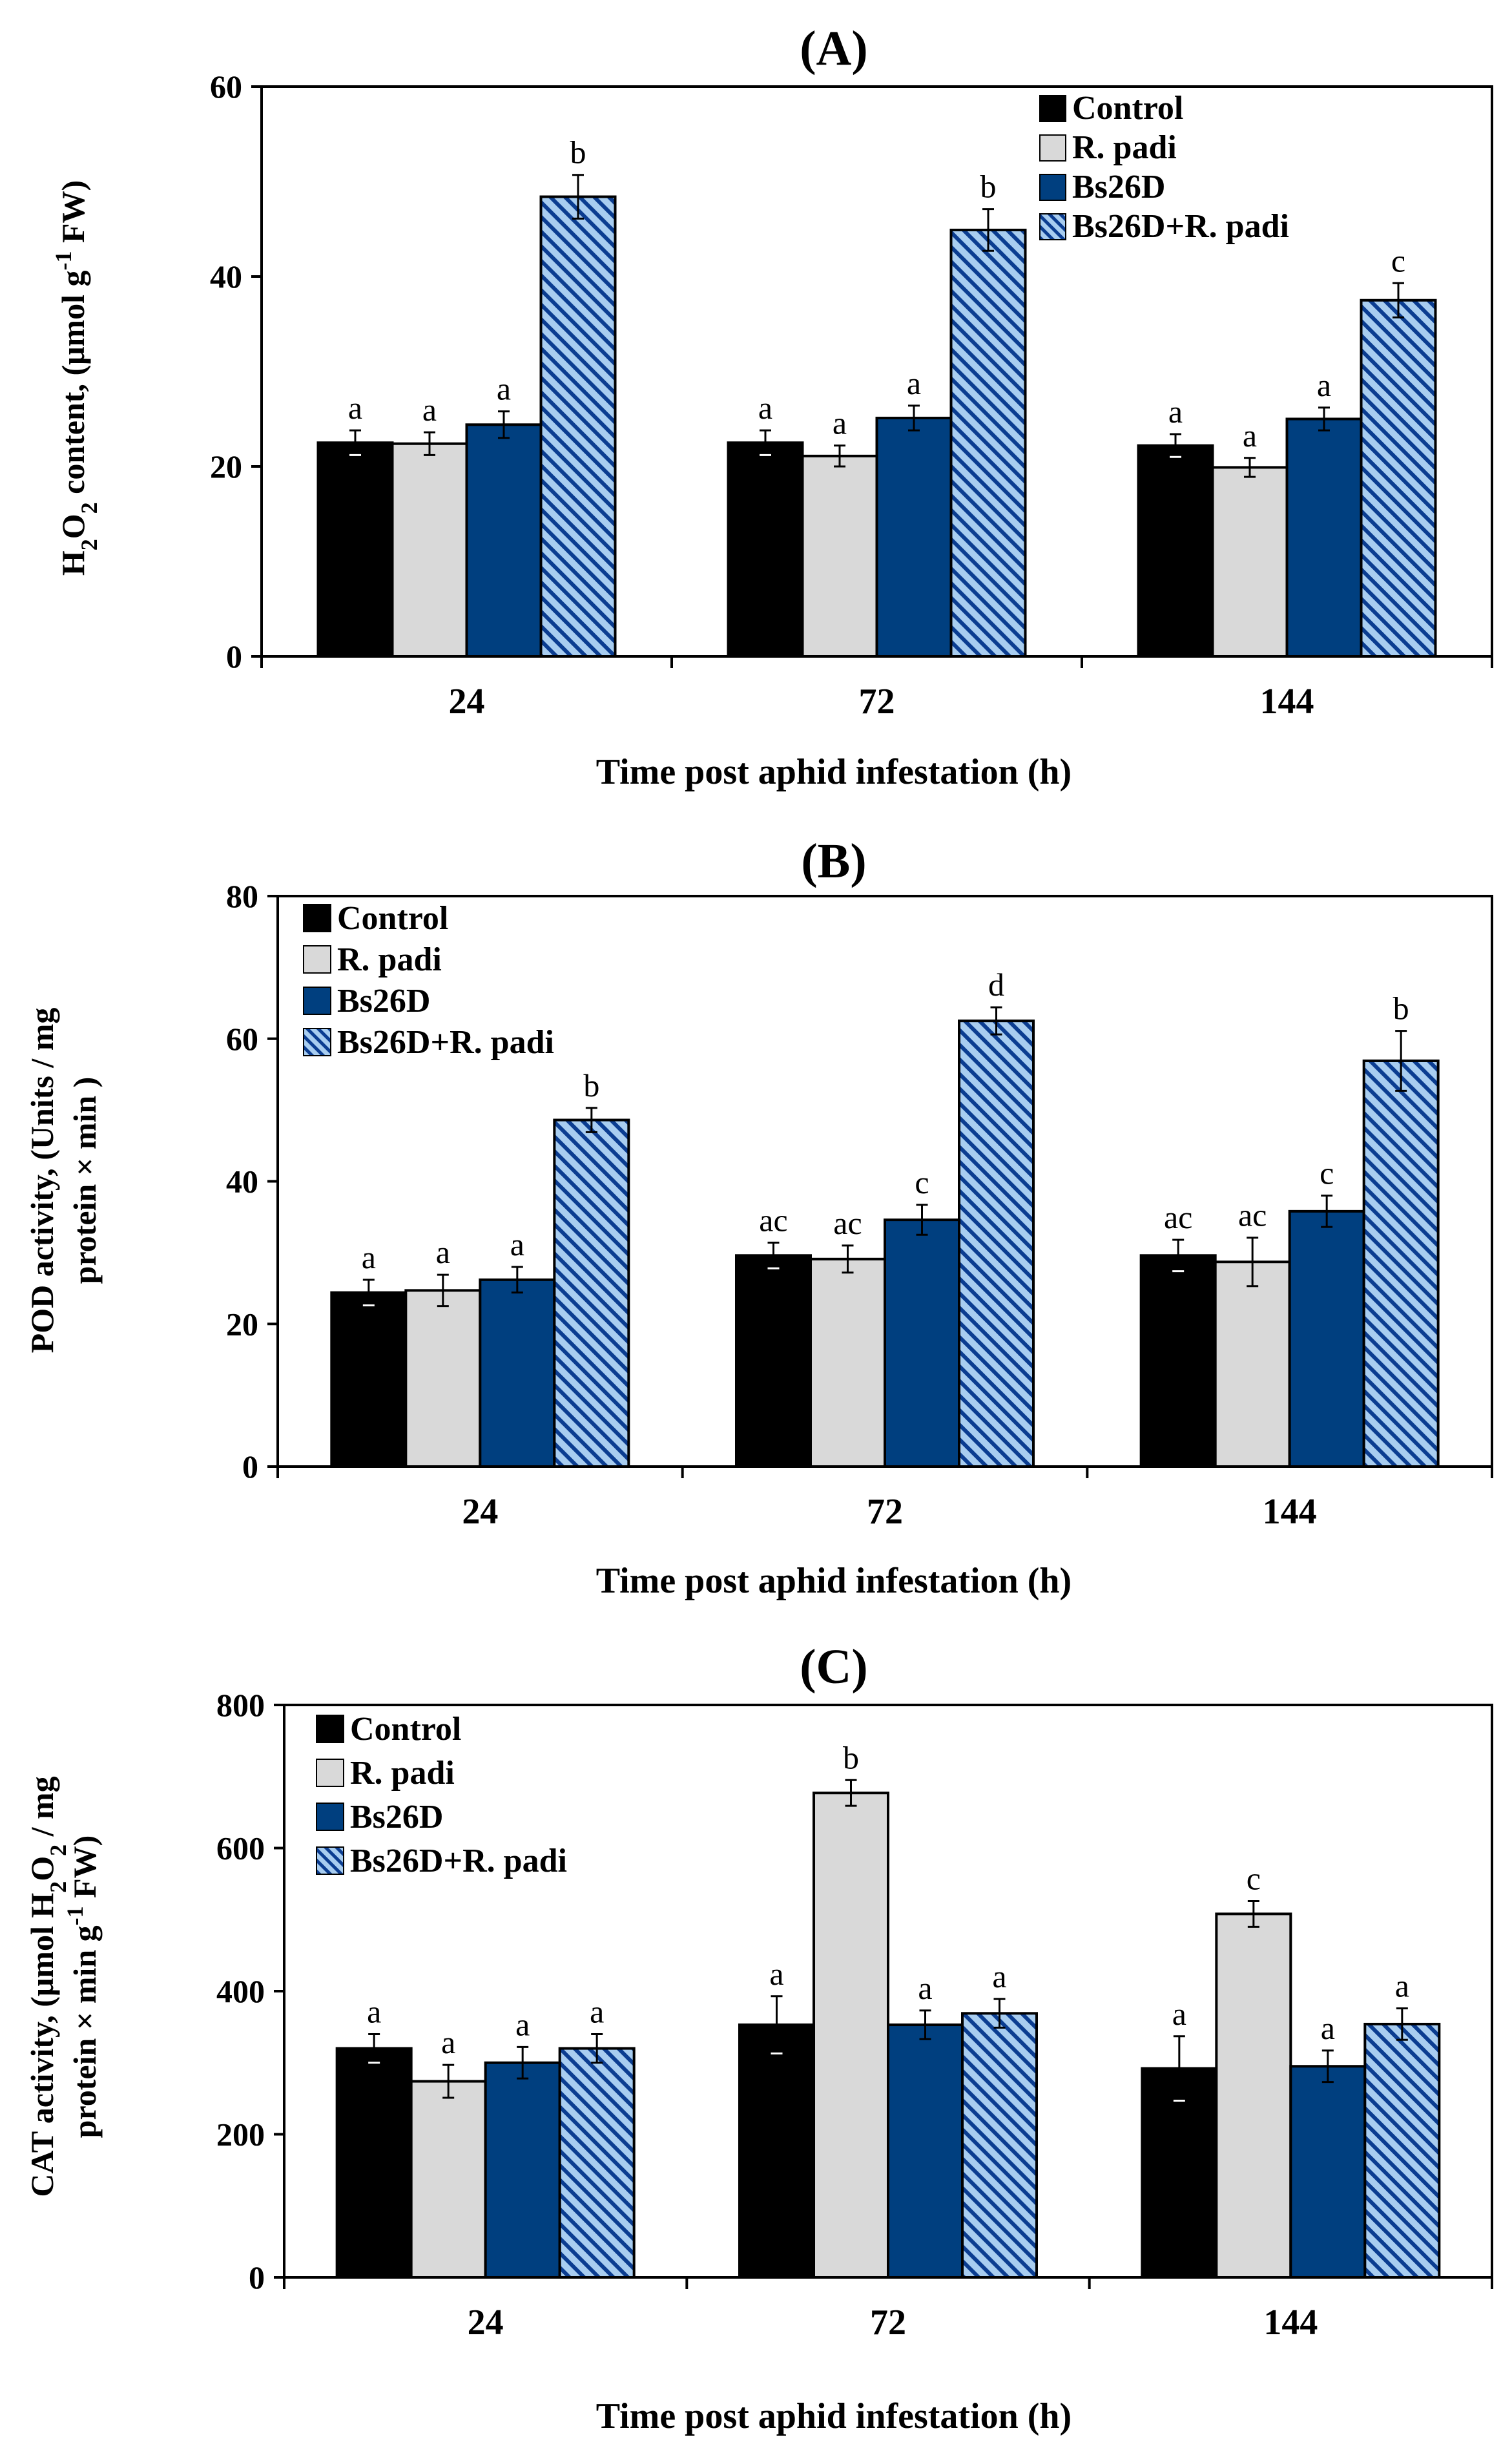 The width and height of the screenshot is (1512, 2446). What do you see at coordinates (834, 772) in the screenshot?
I see `panel-a-xlabel: Time post aphid infestation (h)` at bounding box center [834, 772].